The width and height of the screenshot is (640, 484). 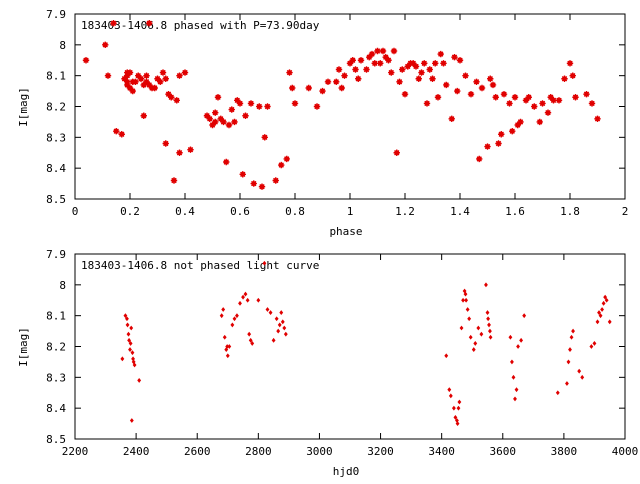 What do you see at coordinates (56, 199) in the screenshot?
I see `y-tick-label: 8.5` at bounding box center [56, 199].